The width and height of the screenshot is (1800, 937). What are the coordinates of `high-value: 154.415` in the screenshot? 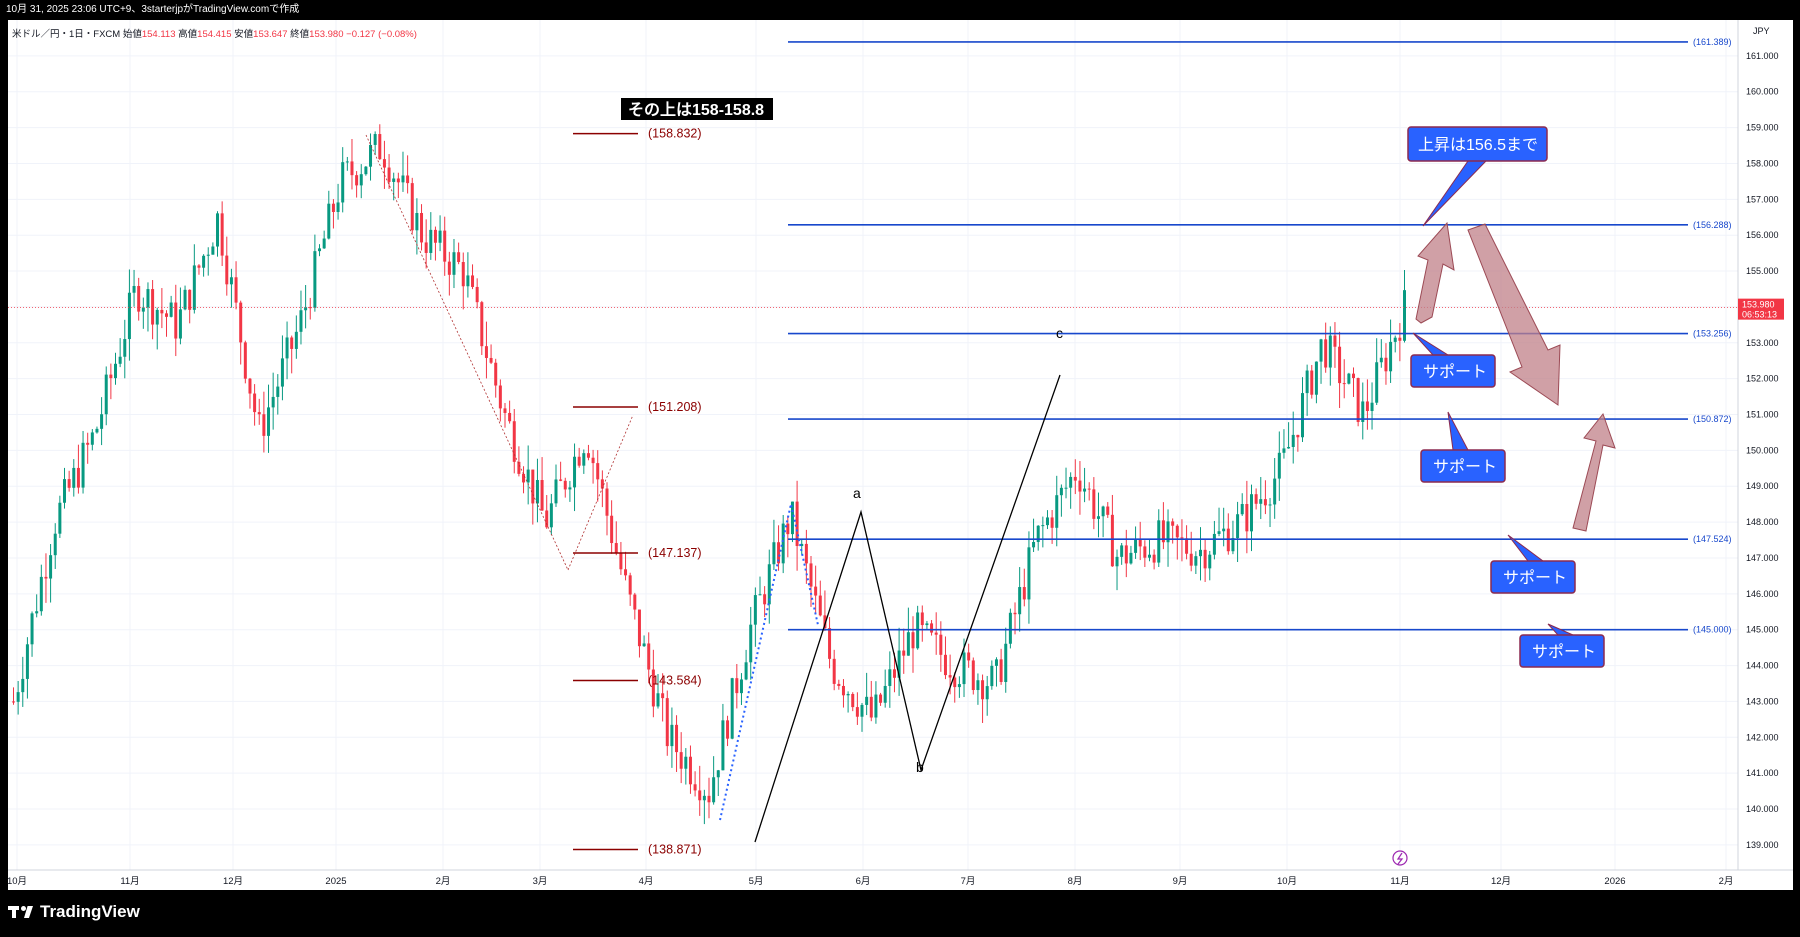 It's located at (214, 34).